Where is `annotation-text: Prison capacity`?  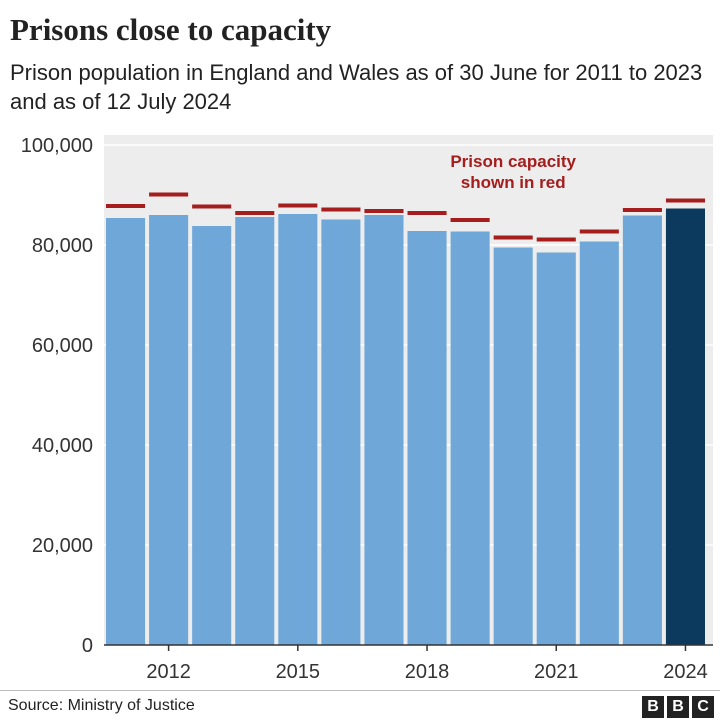 annotation-text: Prison capacity is located at coordinates (513, 161).